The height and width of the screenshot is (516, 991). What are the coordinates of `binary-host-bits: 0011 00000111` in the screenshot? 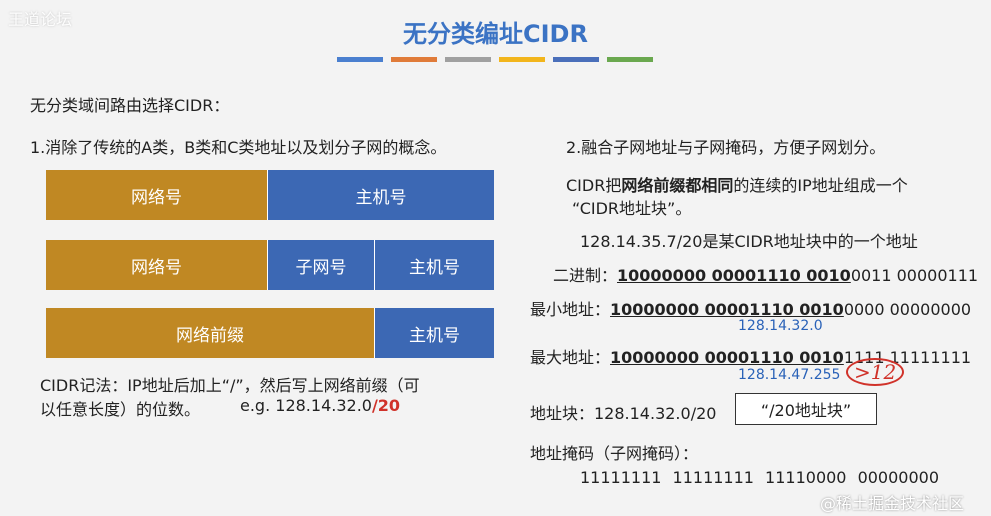 It's located at (914, 275).